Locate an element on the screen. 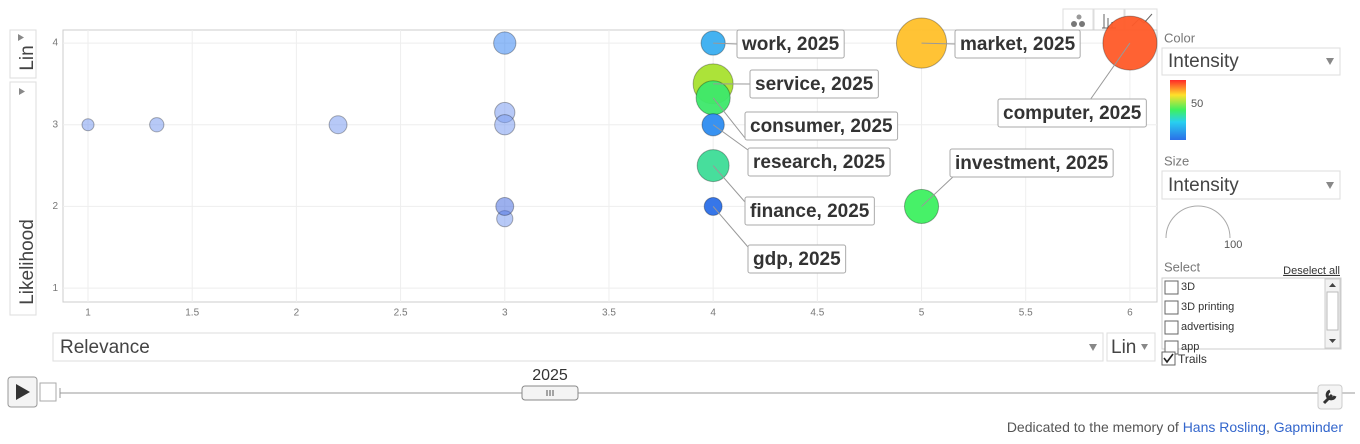 The width and height of the screenshot is (1360, 444). x-tick-label: 1.5 is located at coordinates (192, 313).